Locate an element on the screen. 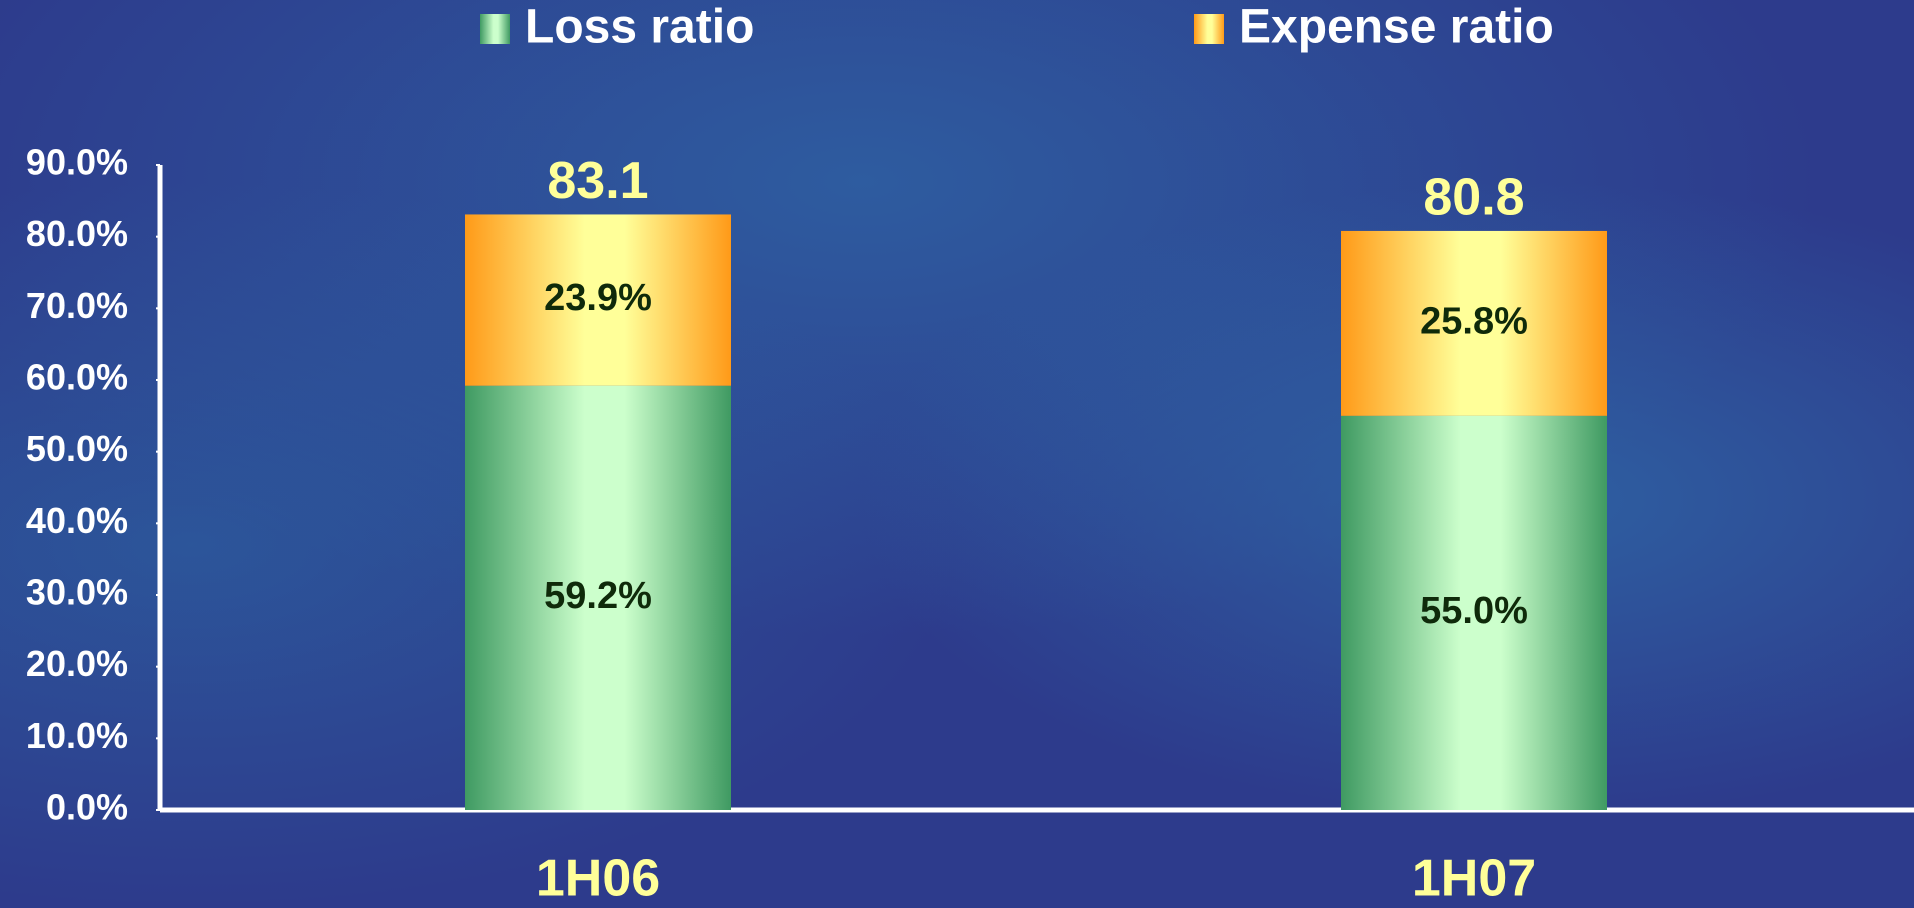 The width and height of the screenshot is (1914, 908). value-label: 23.9% is located at coordinates (598, 298).